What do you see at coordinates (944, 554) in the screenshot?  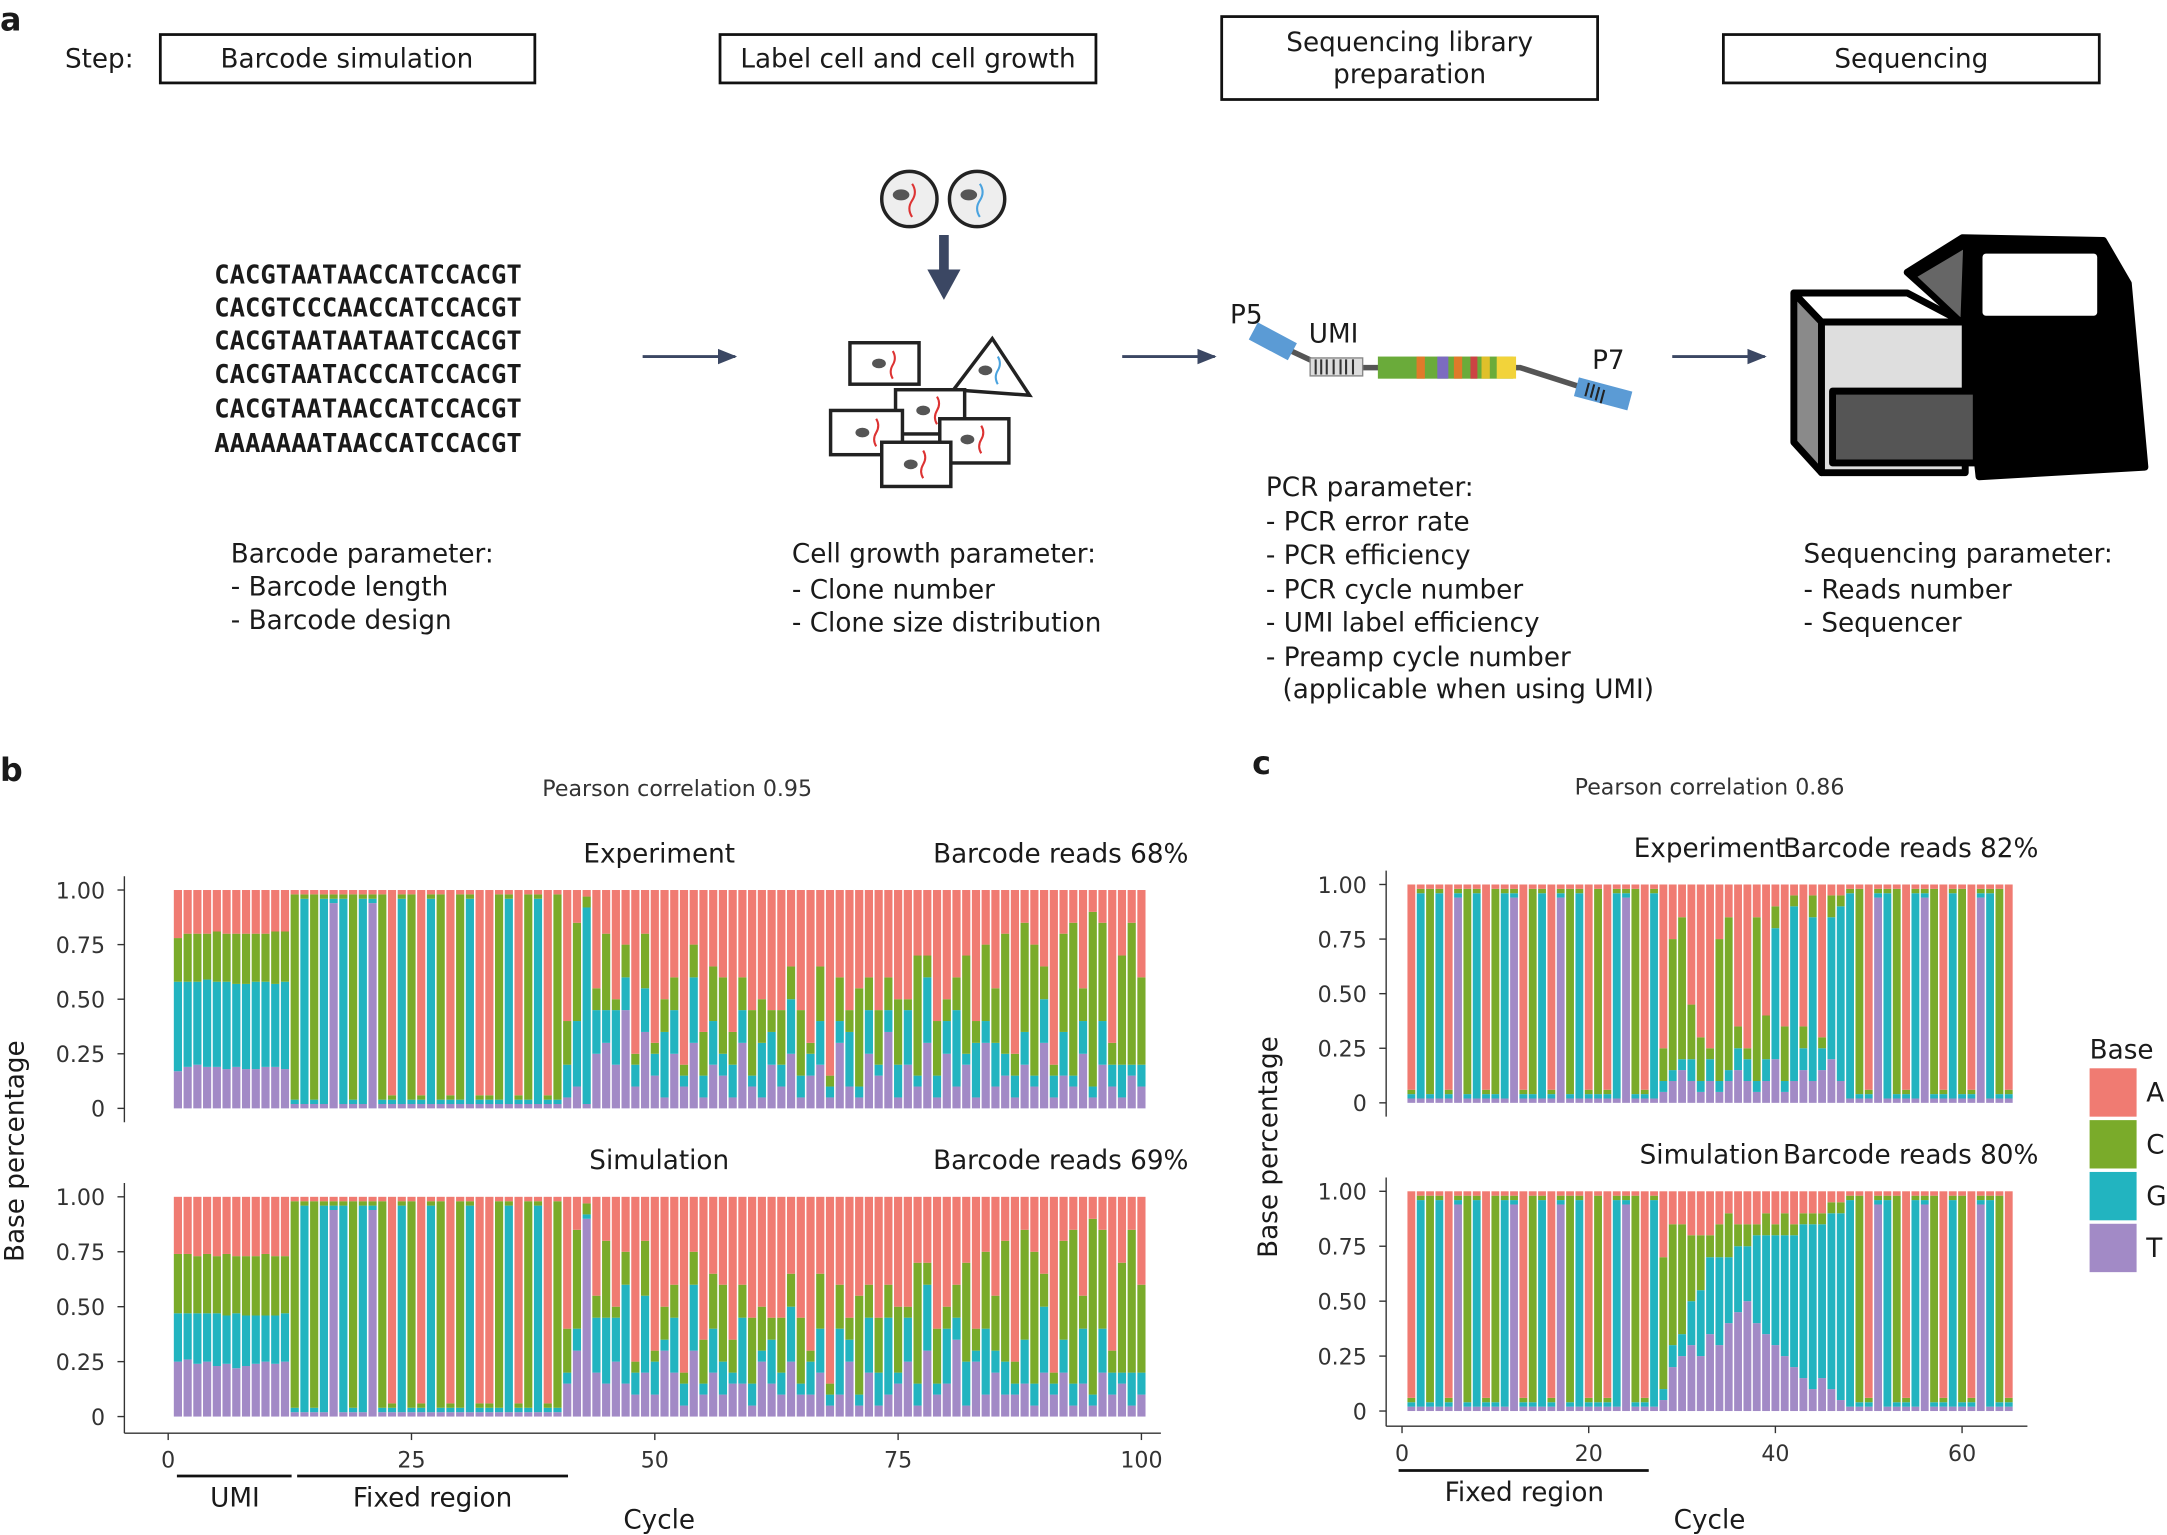 I see `param-title: Cell growth parameter:` at bounding box center [944, 554].